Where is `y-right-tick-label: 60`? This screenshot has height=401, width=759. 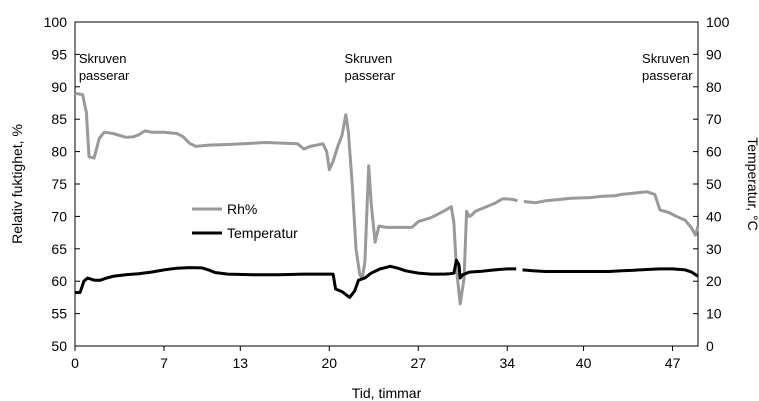 y-right-tick-label: 60 is located at coordinates (714, 152).